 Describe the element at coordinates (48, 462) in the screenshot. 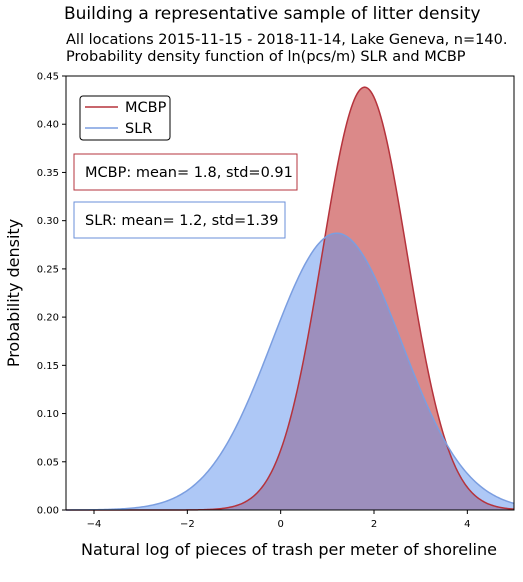

I see `y-tick-label: 0.05` at that location.